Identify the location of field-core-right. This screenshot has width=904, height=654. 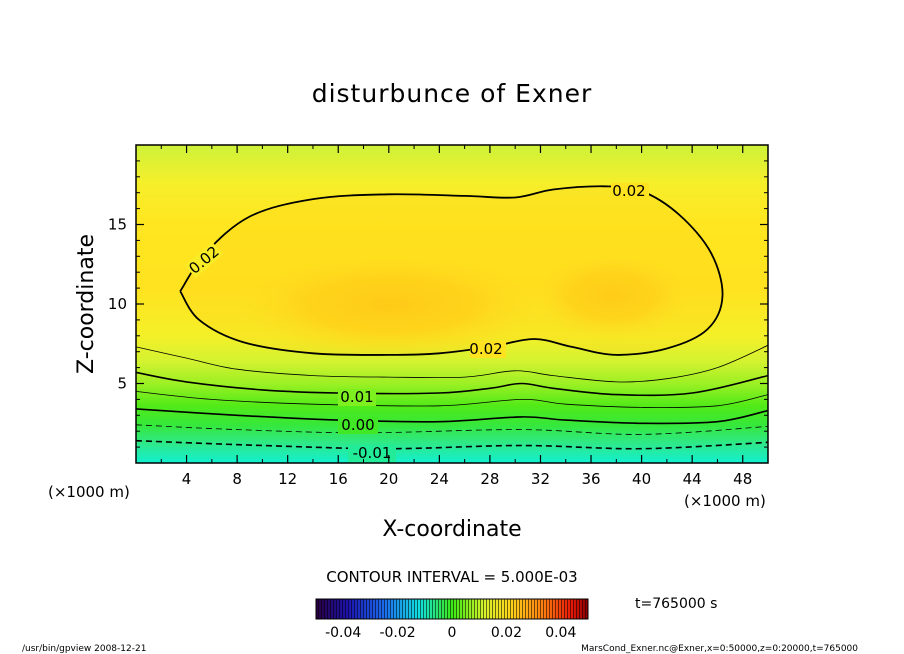
(612, 296).